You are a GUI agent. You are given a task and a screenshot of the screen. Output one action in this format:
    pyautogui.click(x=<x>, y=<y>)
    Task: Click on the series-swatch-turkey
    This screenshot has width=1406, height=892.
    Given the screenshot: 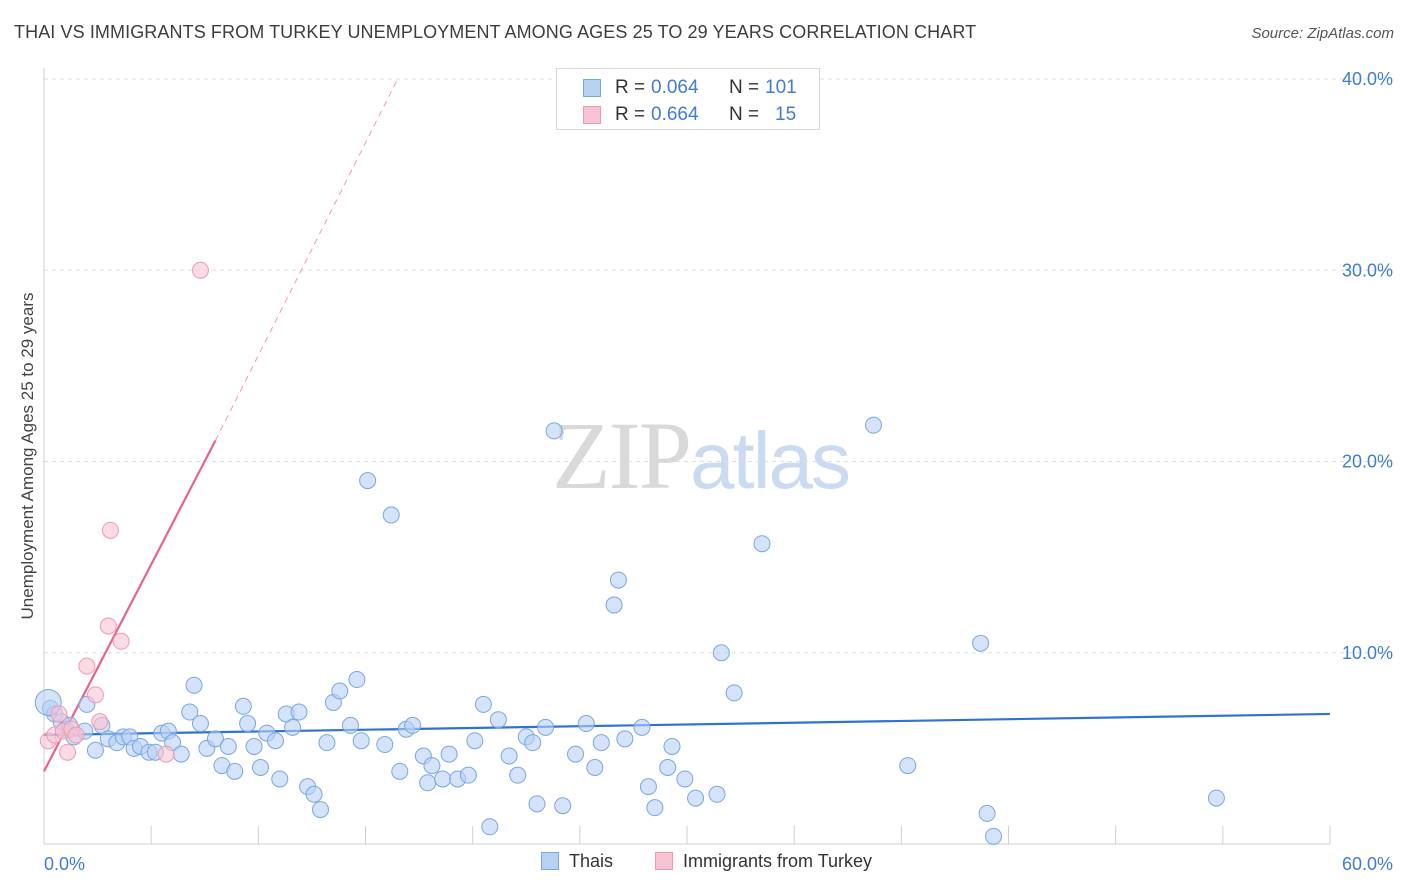 What is the action you would take?
    pyautogui.click(x=664, y=861)
    